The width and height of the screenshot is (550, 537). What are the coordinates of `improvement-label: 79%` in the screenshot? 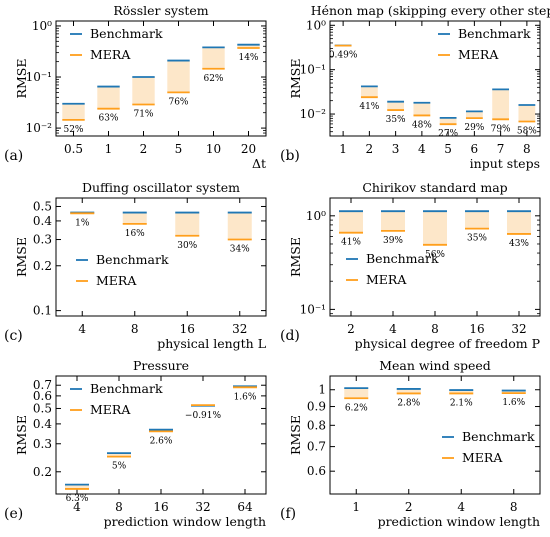 It's located at (501, 129).